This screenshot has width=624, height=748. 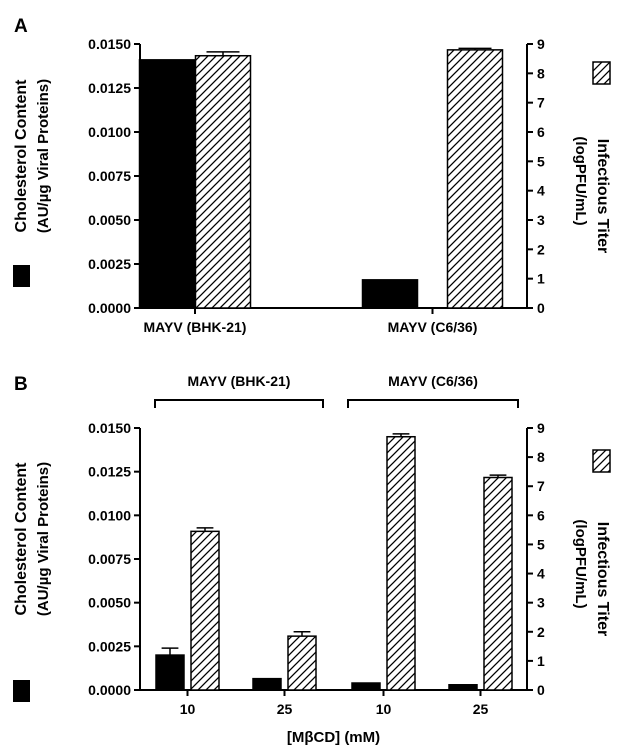 What do you see at coordinates (21, 26) in the screenshot?
I see `panel-label: A` at bounding box center [21, 26].